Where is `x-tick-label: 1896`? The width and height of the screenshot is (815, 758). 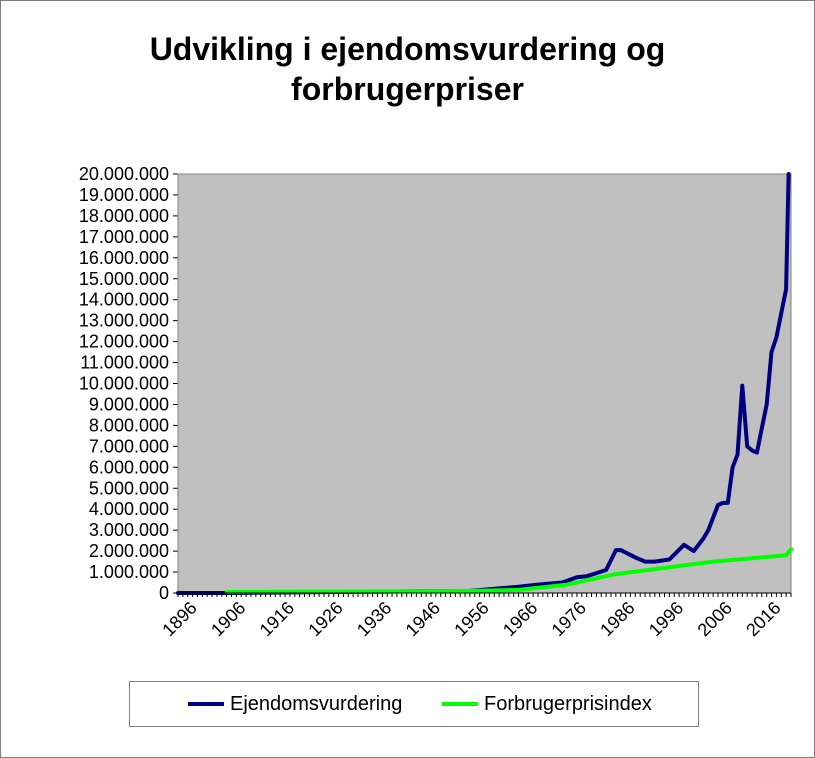 x-tick-label: 1896 is located at coordinates (179, 619).